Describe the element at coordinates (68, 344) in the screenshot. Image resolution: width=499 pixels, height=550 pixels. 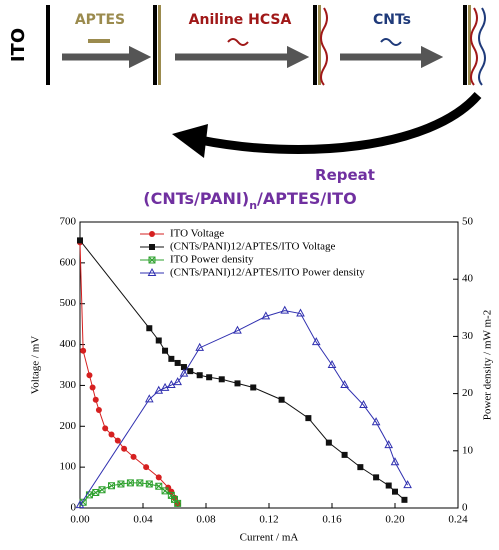
I see `y-tick-label: 400` at that location.